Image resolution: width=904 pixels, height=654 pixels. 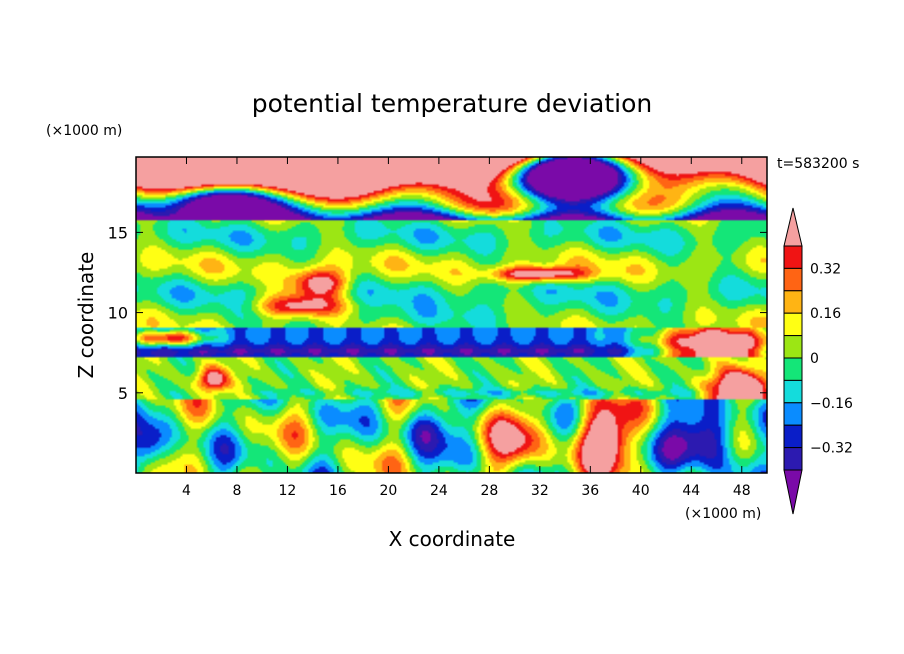 I want to click on x-axis-label: X coordinate, so click(x=452, y=539).